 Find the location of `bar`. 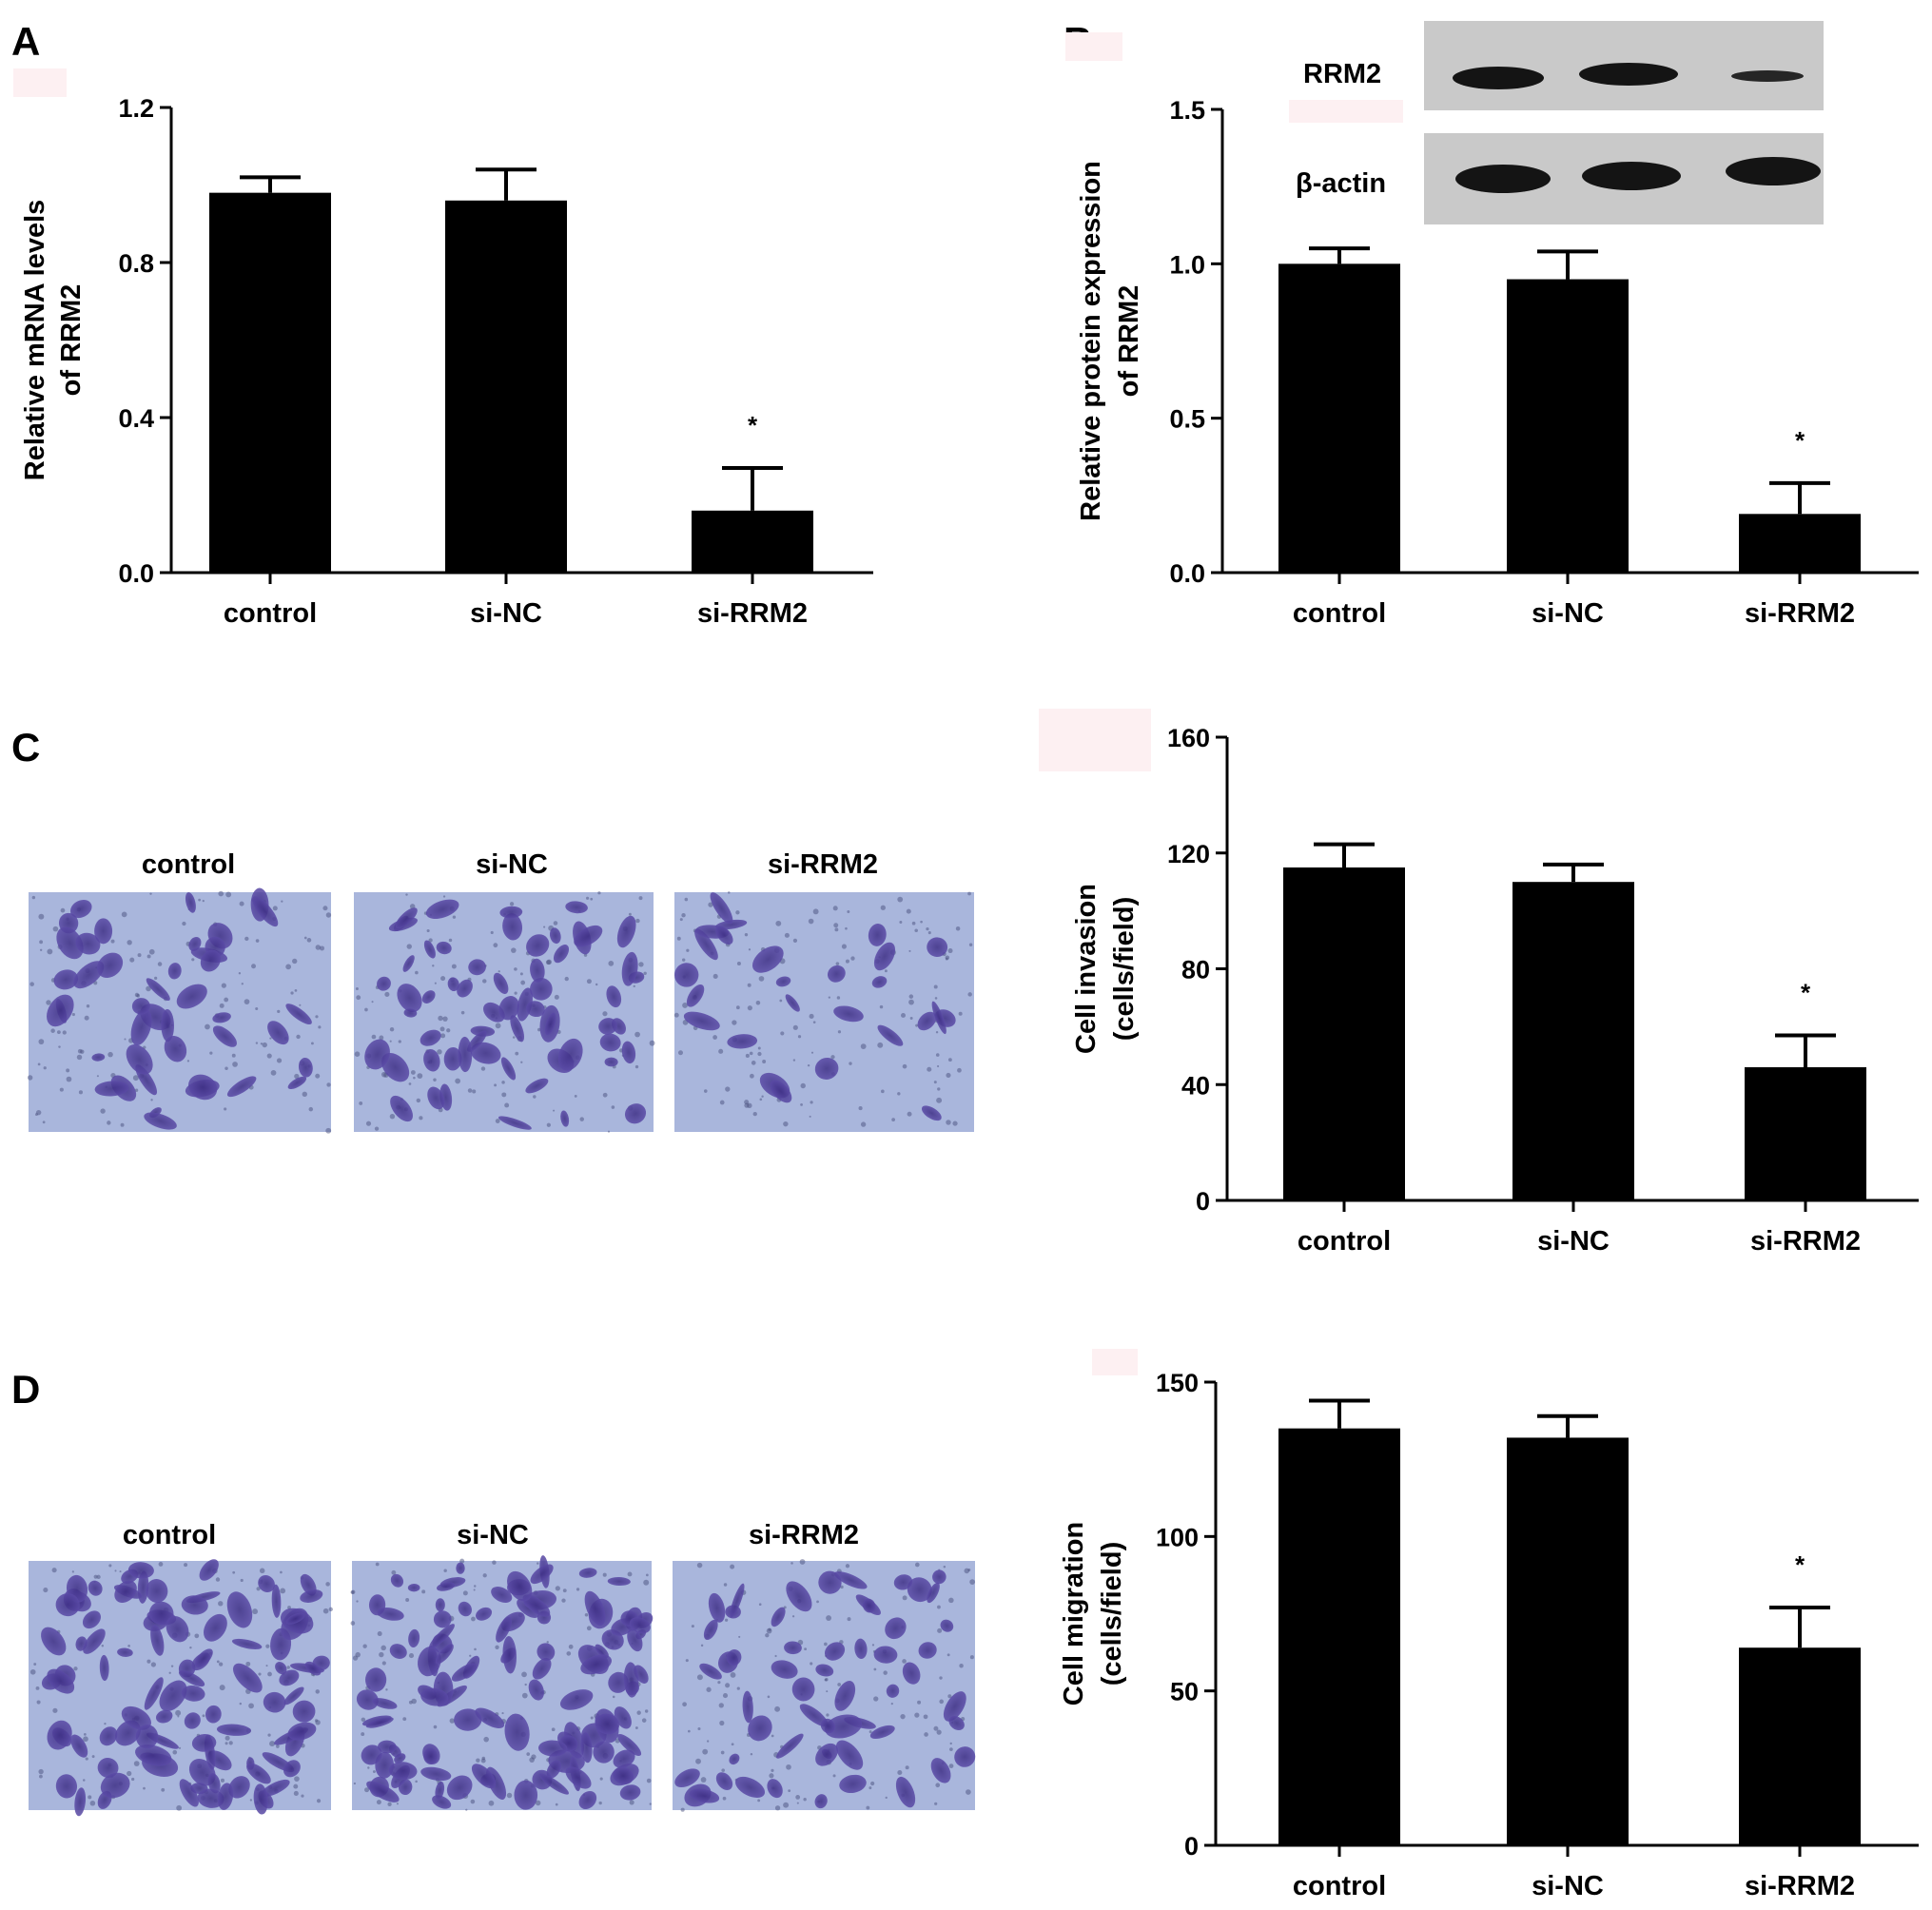

bar is located at coordinates (1568, 1641).